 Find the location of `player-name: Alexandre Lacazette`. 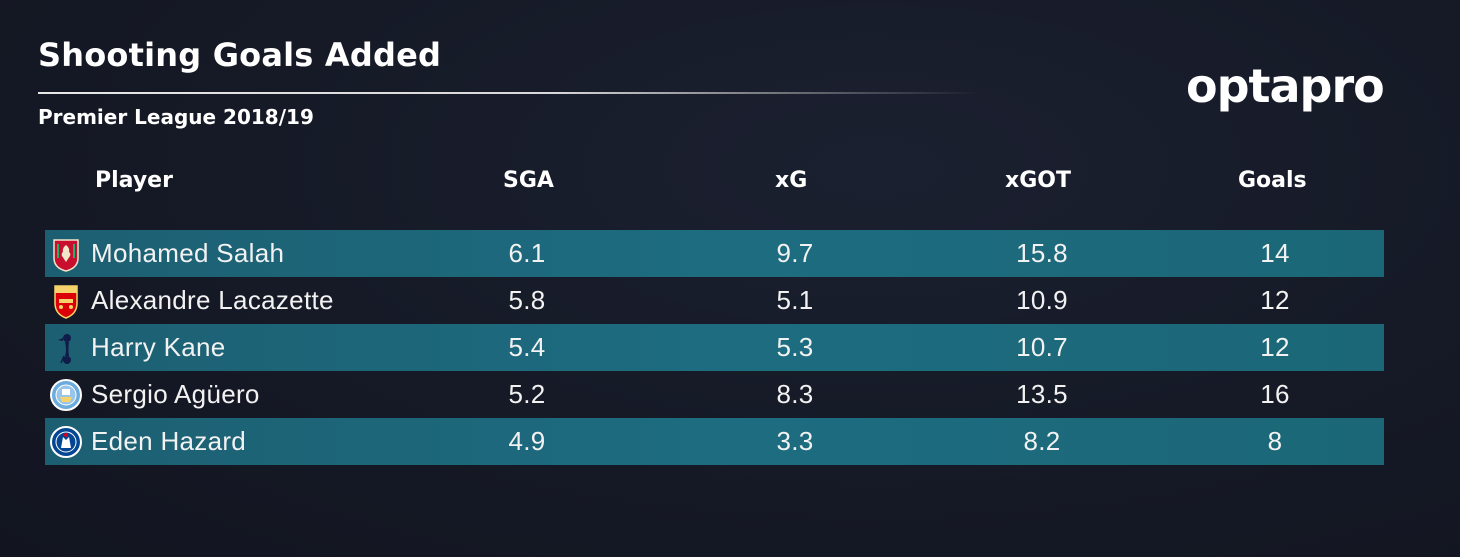

player-name: Alexandre Lacazette is located at coordinates (212, 300).